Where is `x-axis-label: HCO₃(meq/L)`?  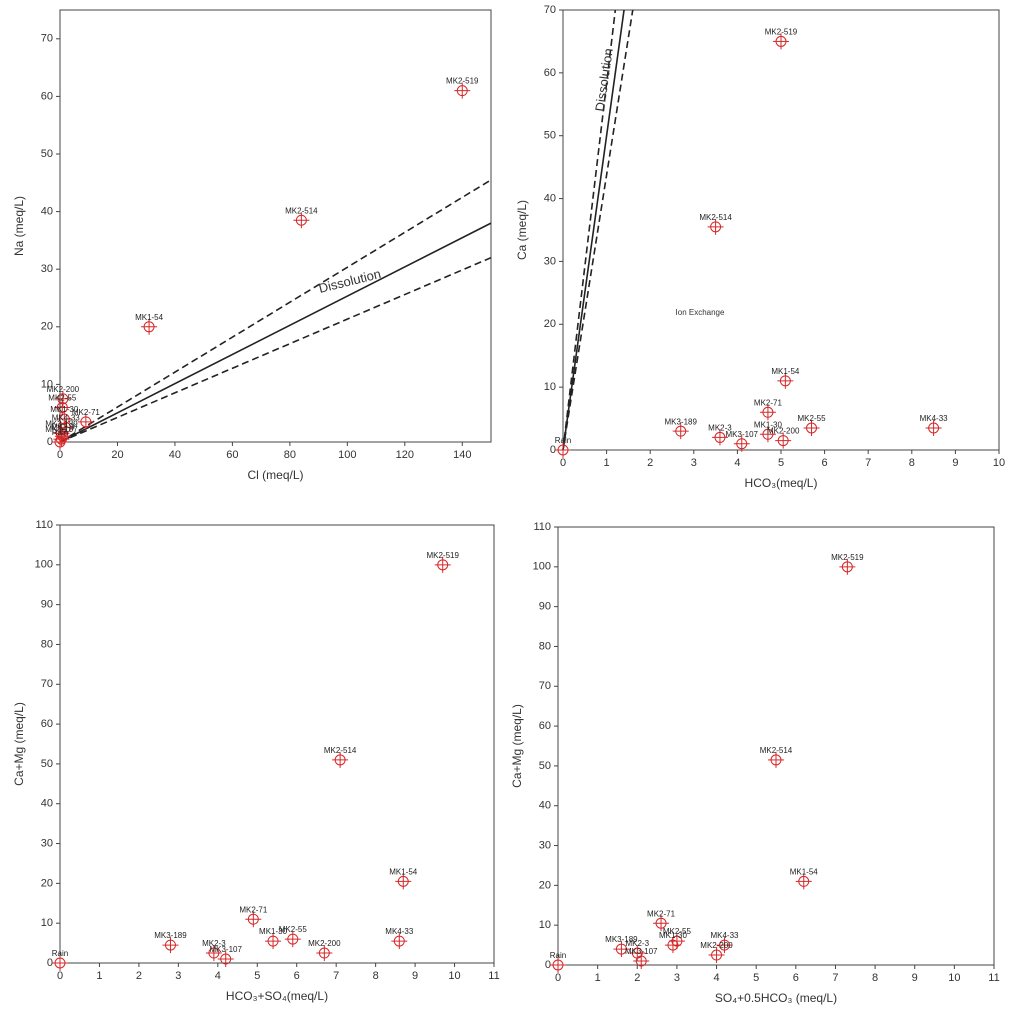 x-axis-label: HCO₃(meq/L) is located at coordinates (781, 483).